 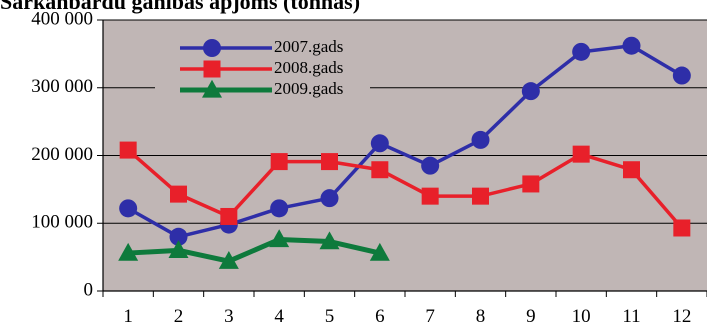 I want to click on x-tick-label-8: 9, so click(x=531, y=316).